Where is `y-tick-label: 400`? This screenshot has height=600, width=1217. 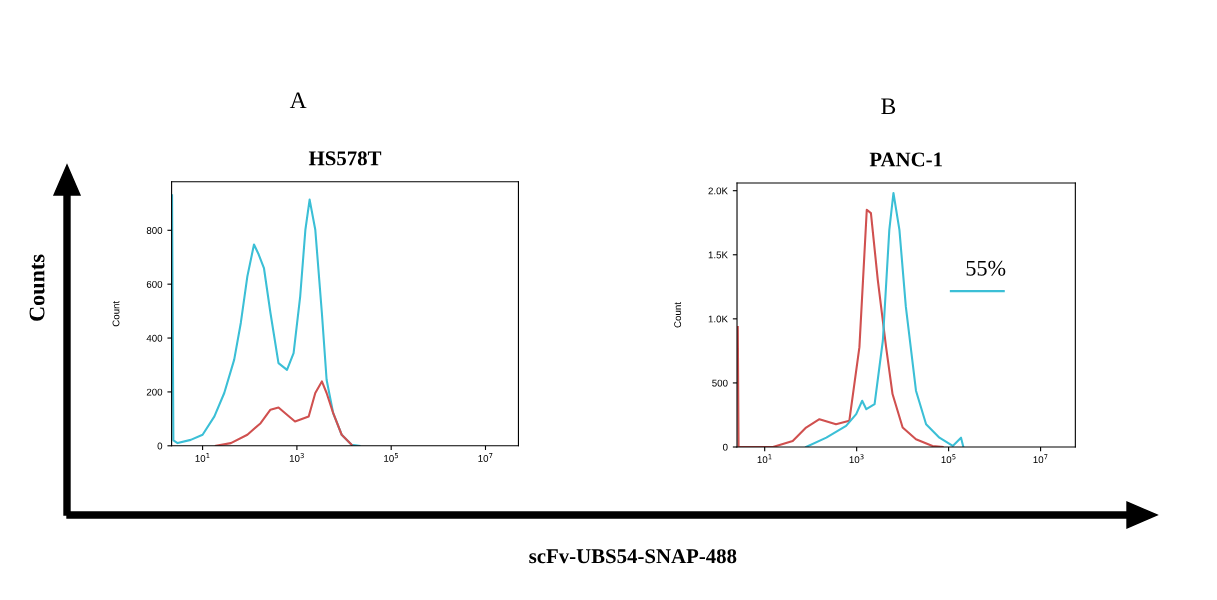 y-tick-label: 400 is located at coordinates (154, 338).